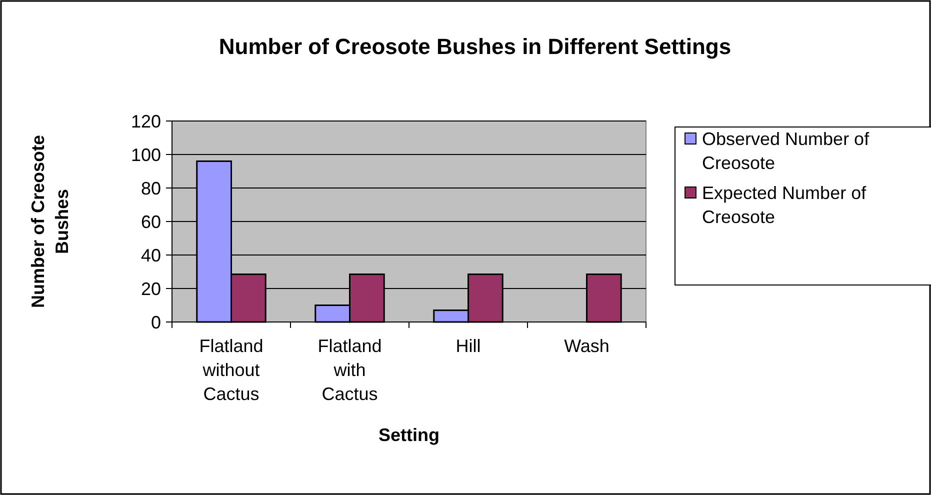 The width and height of the screenshot is (931, 495). Describe the element at coordinates (150, 288) in the screenshot. I see `y-tick-label: 20` at that location.